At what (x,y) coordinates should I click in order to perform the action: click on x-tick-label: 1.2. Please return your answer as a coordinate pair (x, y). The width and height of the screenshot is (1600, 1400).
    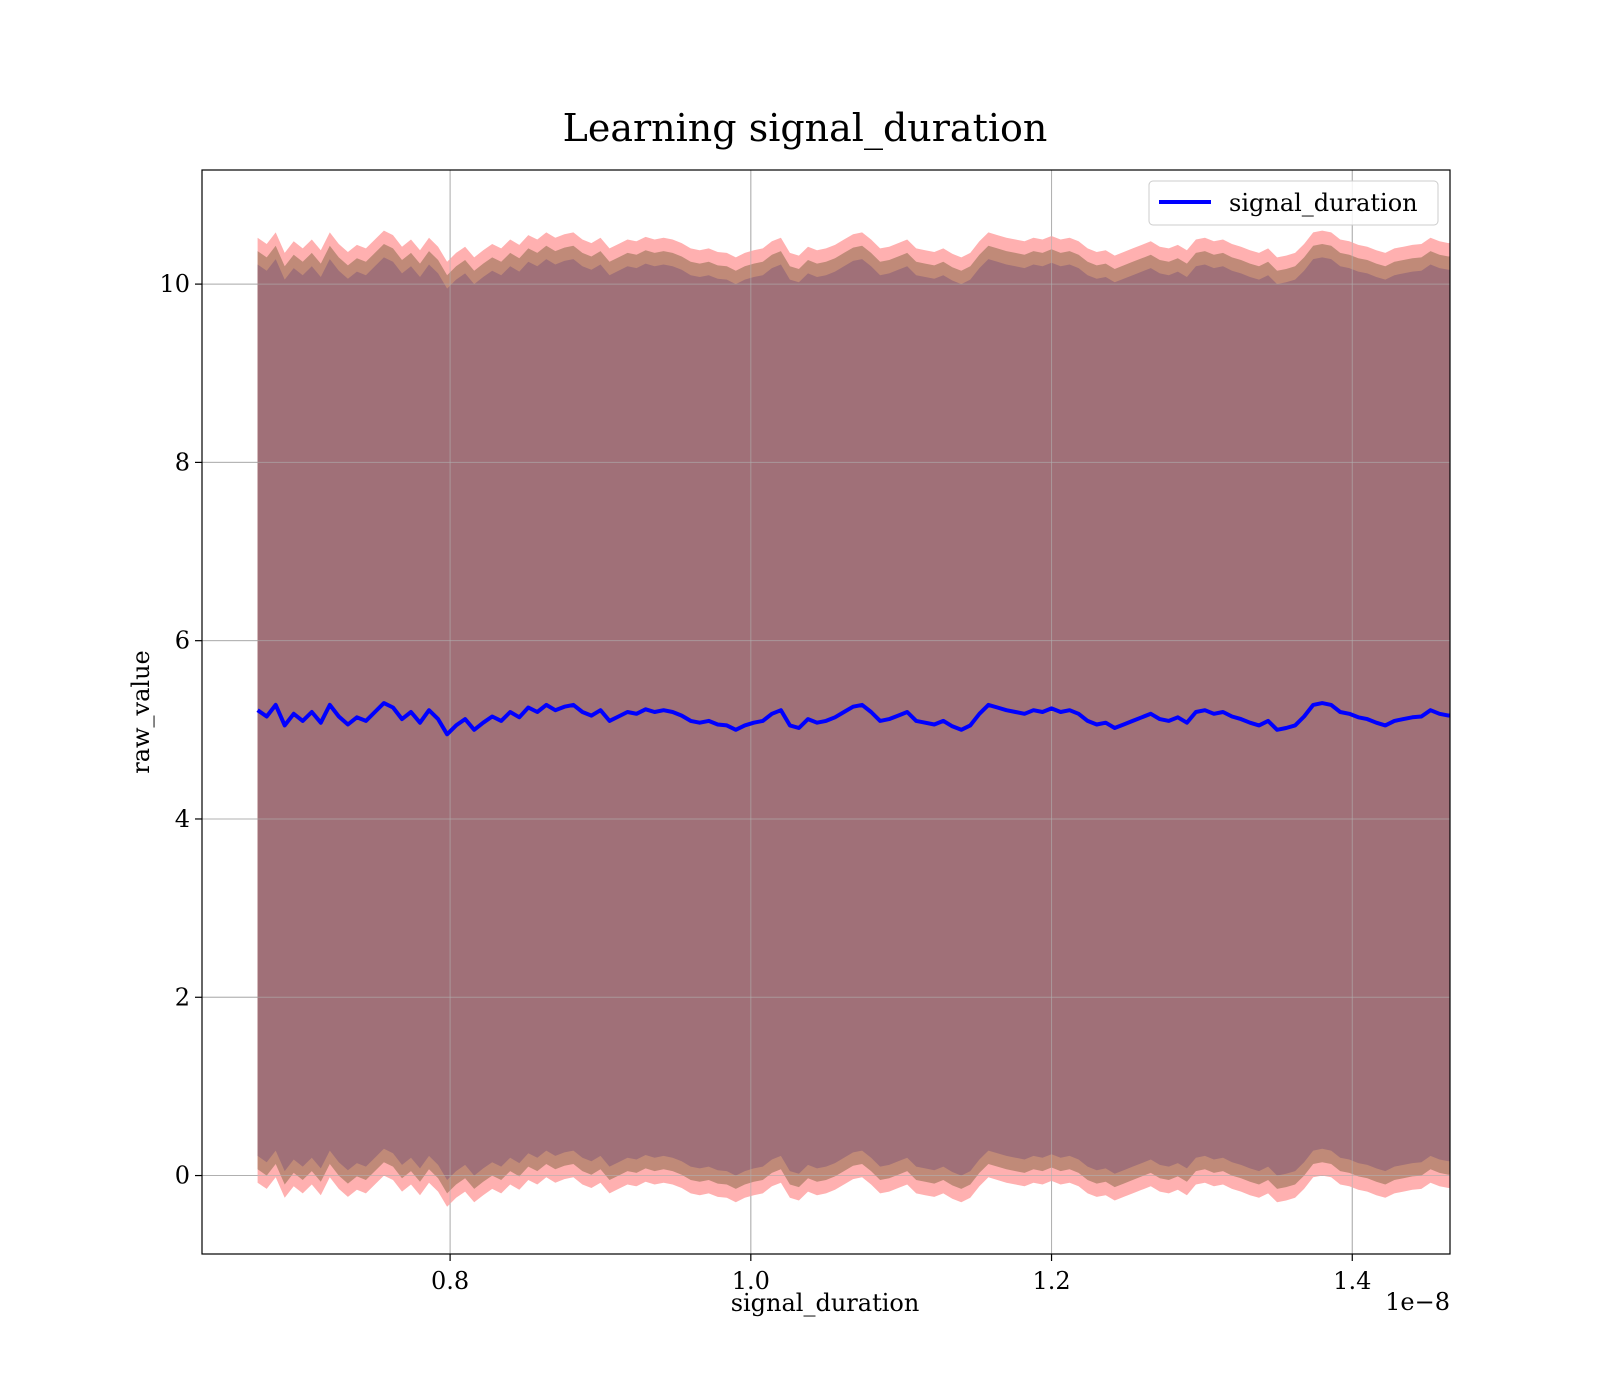
    Looking at the image, I should click on (1051, 1281).